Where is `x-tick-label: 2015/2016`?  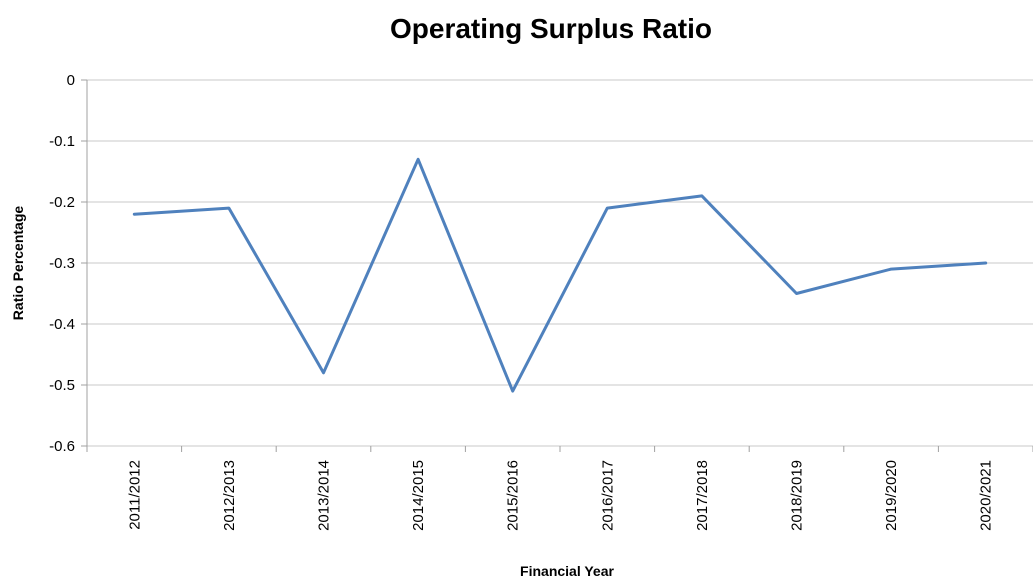 x-tick-label: 2015/2016 is located at coordinates (513, 495).